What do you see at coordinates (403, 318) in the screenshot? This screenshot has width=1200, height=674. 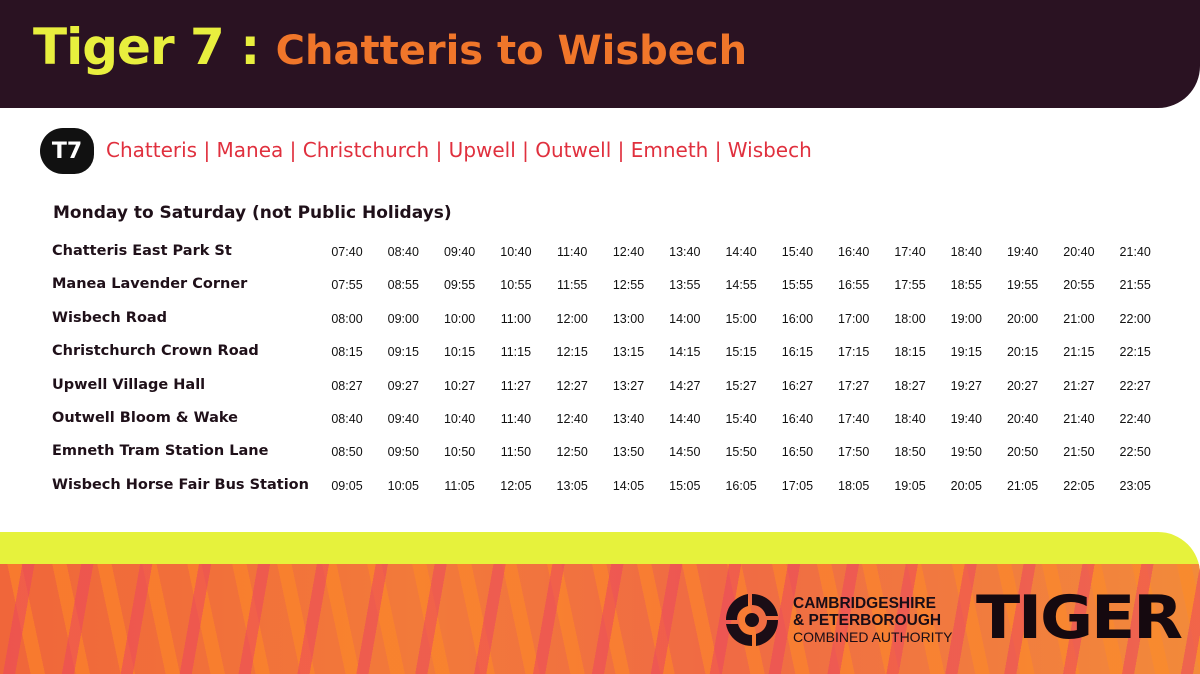 I see `departure-time: 09:00` at bounding box center [403, 318].